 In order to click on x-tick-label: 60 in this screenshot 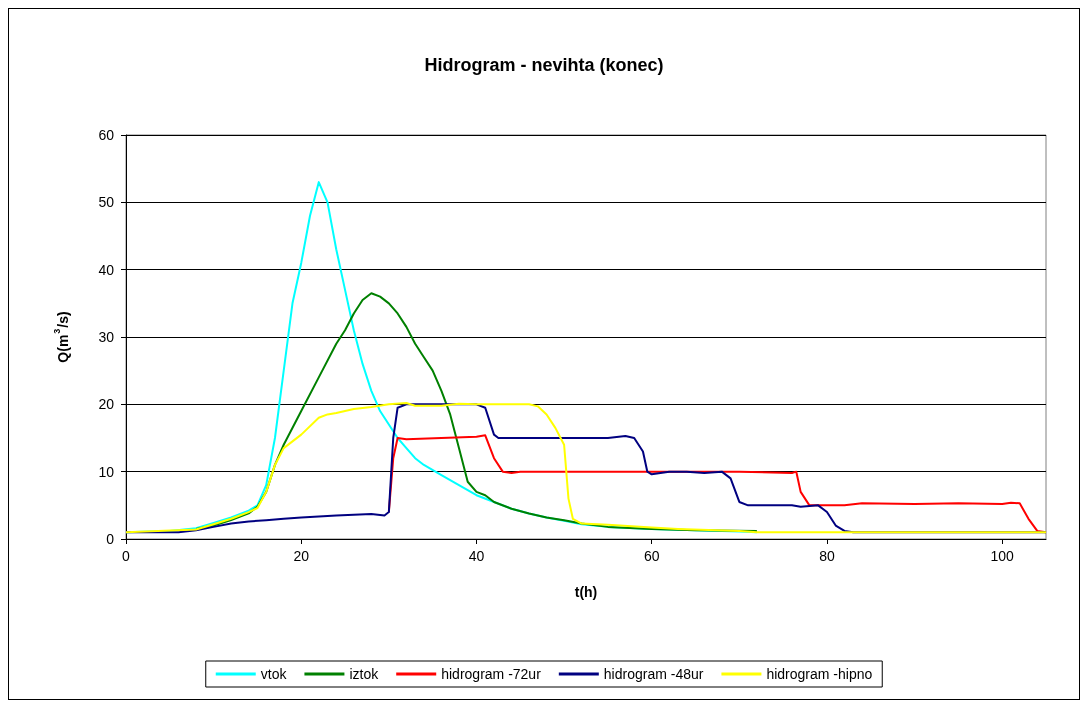, I will do `click(651, 556)`.